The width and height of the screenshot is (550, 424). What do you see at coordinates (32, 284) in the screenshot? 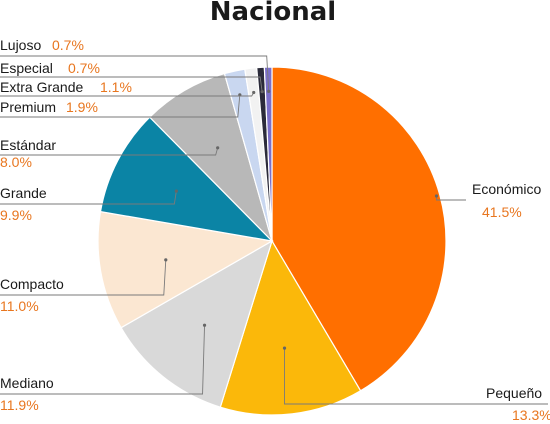
I see `slice-label-compacto: Compacto` at bounding box center [32, 284].